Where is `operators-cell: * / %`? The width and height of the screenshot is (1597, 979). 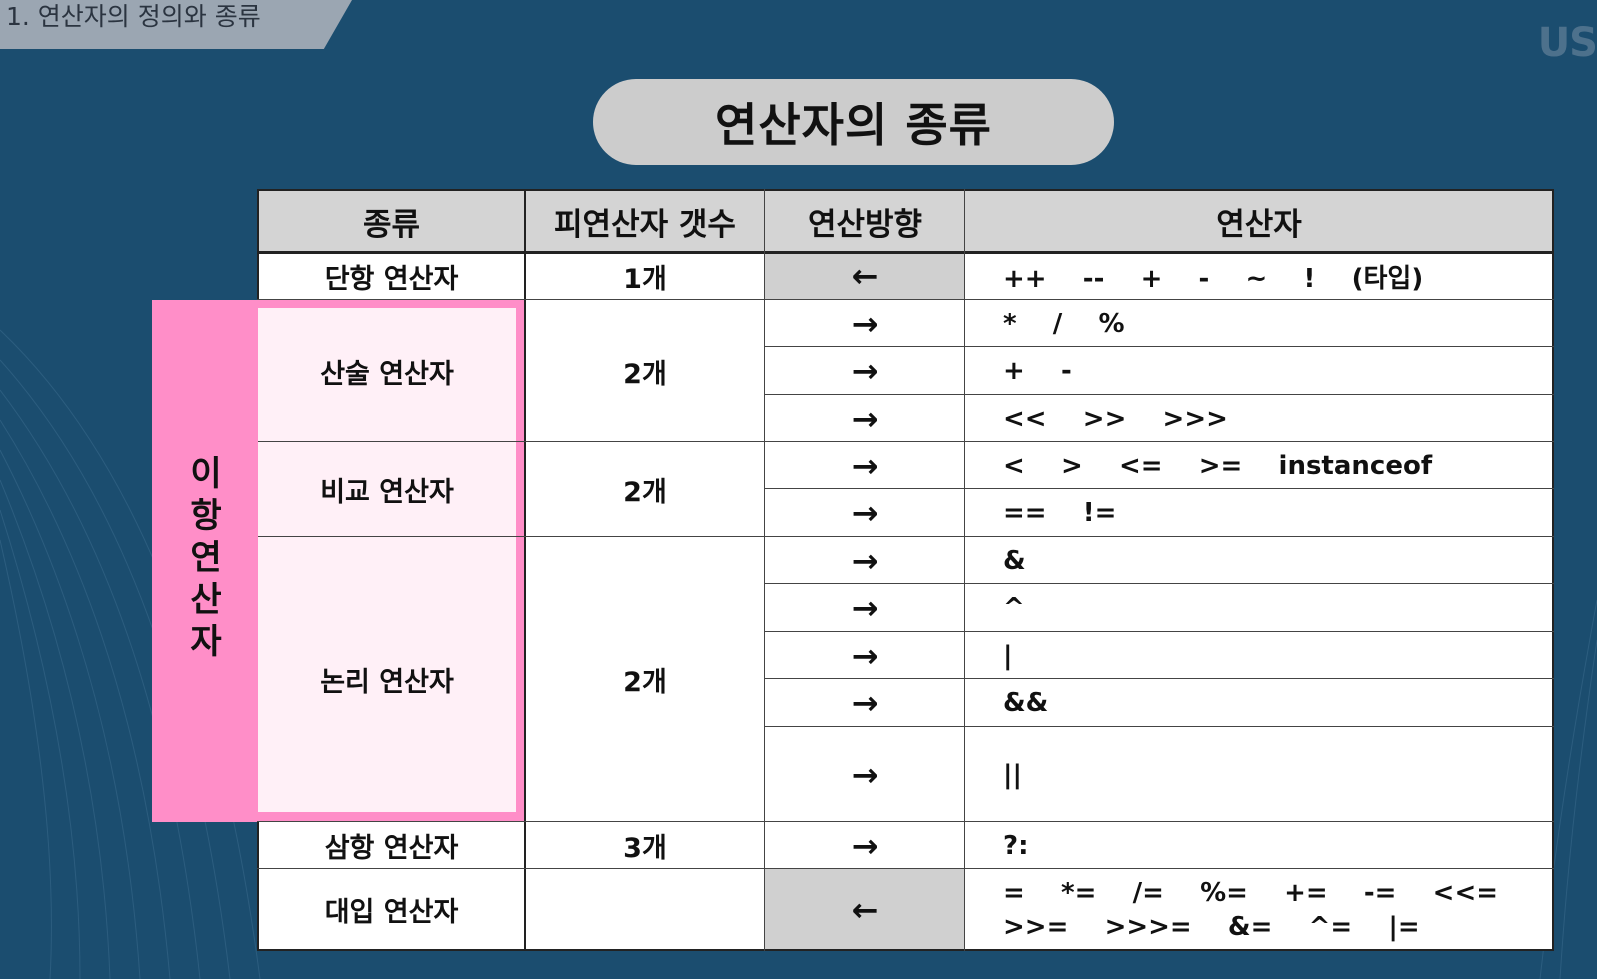 operators-cell: * / % is located at coordinates (1259, 323).